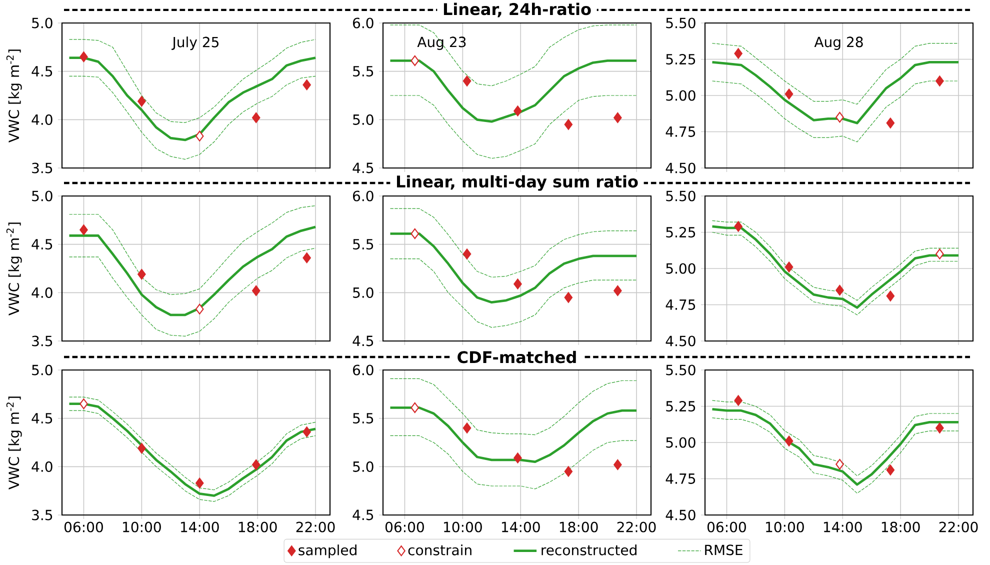  I want to click on line-series, so click(192, 118).